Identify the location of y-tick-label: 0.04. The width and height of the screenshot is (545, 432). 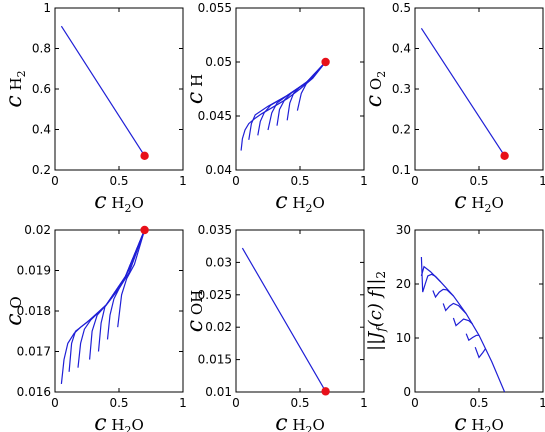
(218, 170).